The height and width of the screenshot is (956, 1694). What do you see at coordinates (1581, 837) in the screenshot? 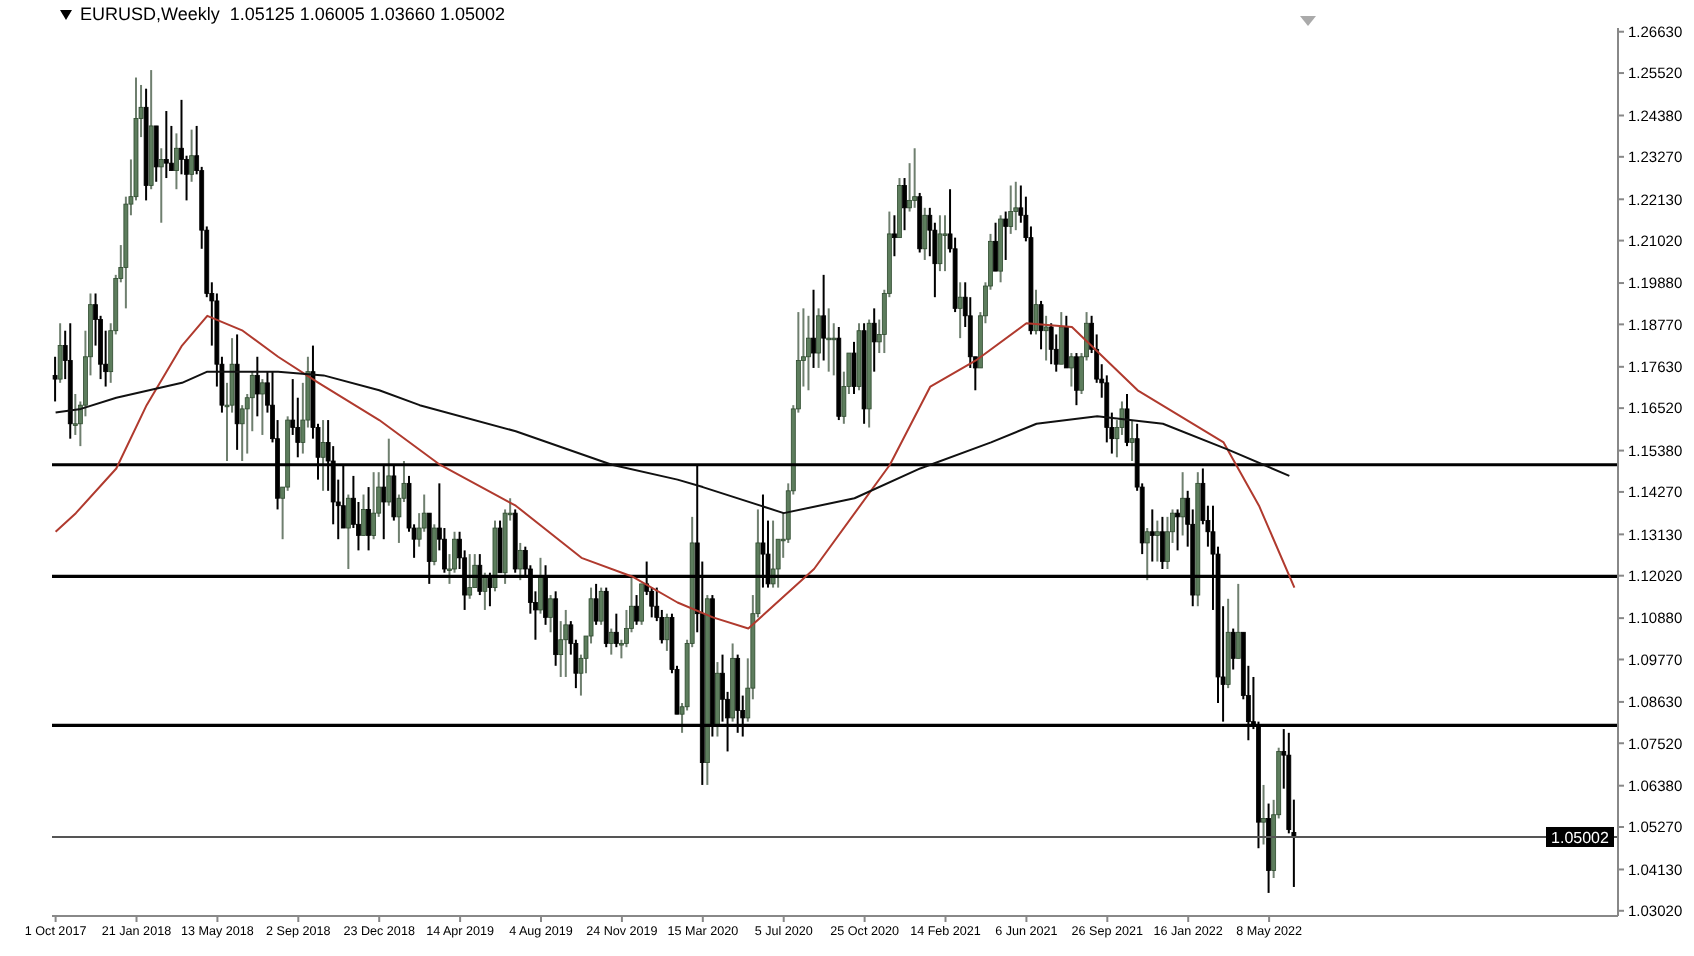
I see `ref-line-label: 1.05002` at bounding box center [1581, 837].